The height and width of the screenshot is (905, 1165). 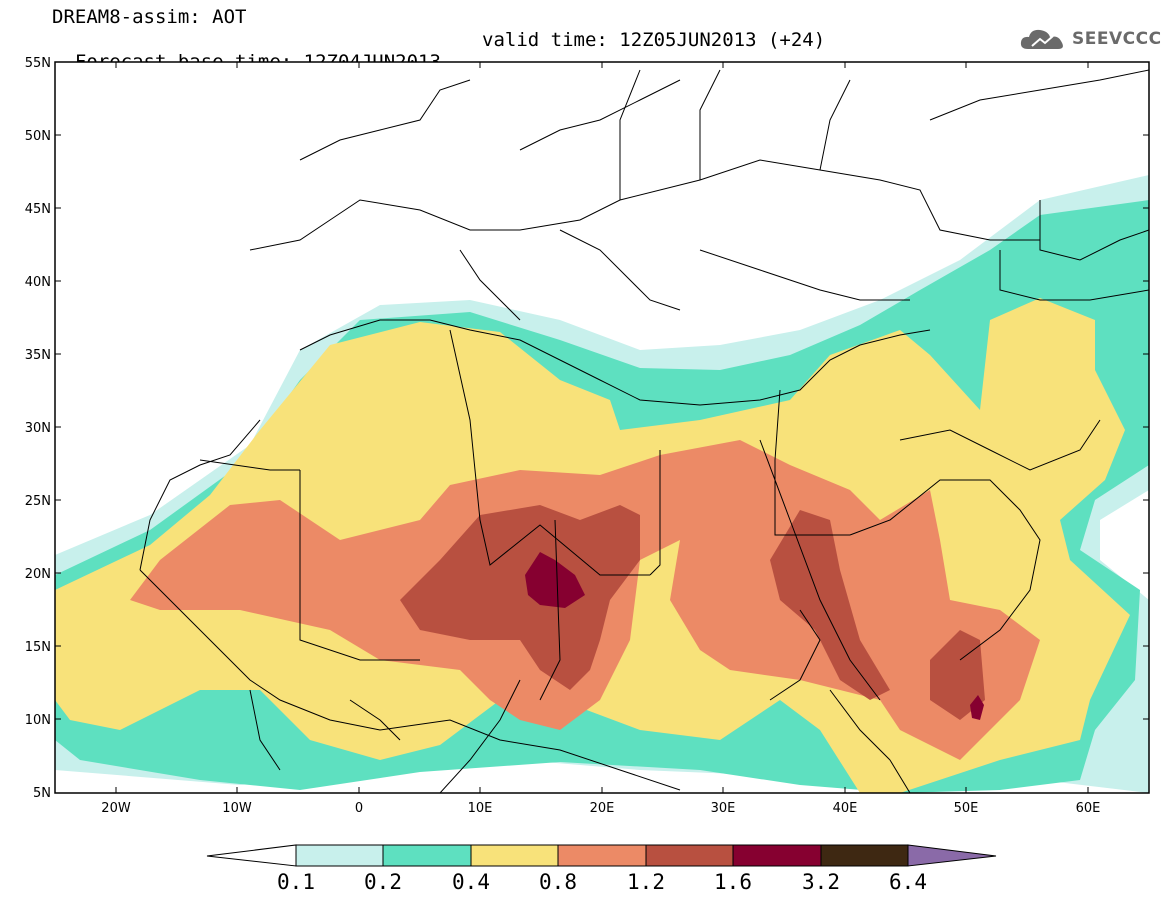 I want to click on colorbar, so click(x=601, y=855).